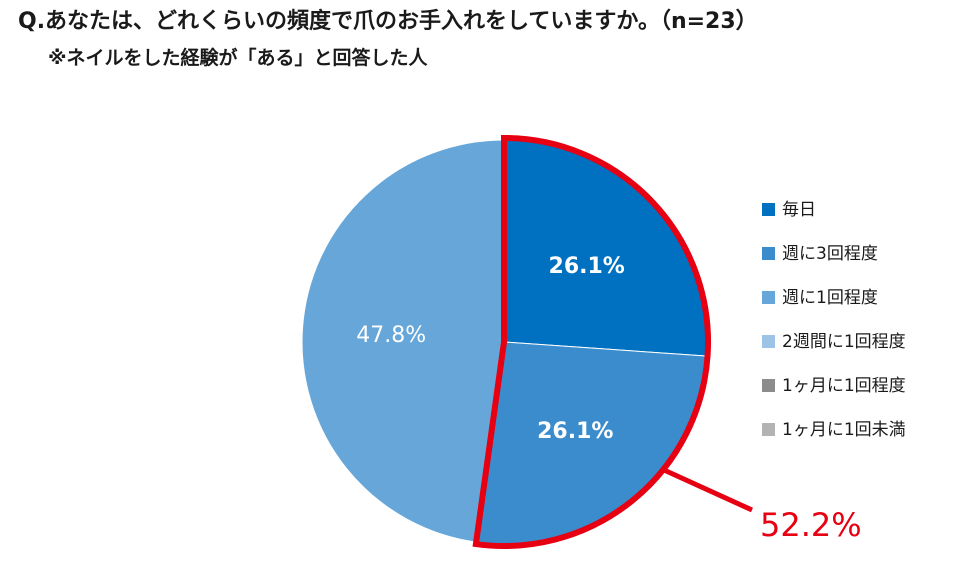  I want to click on legend-label-1: 週に3回程度, so click(830, 254).